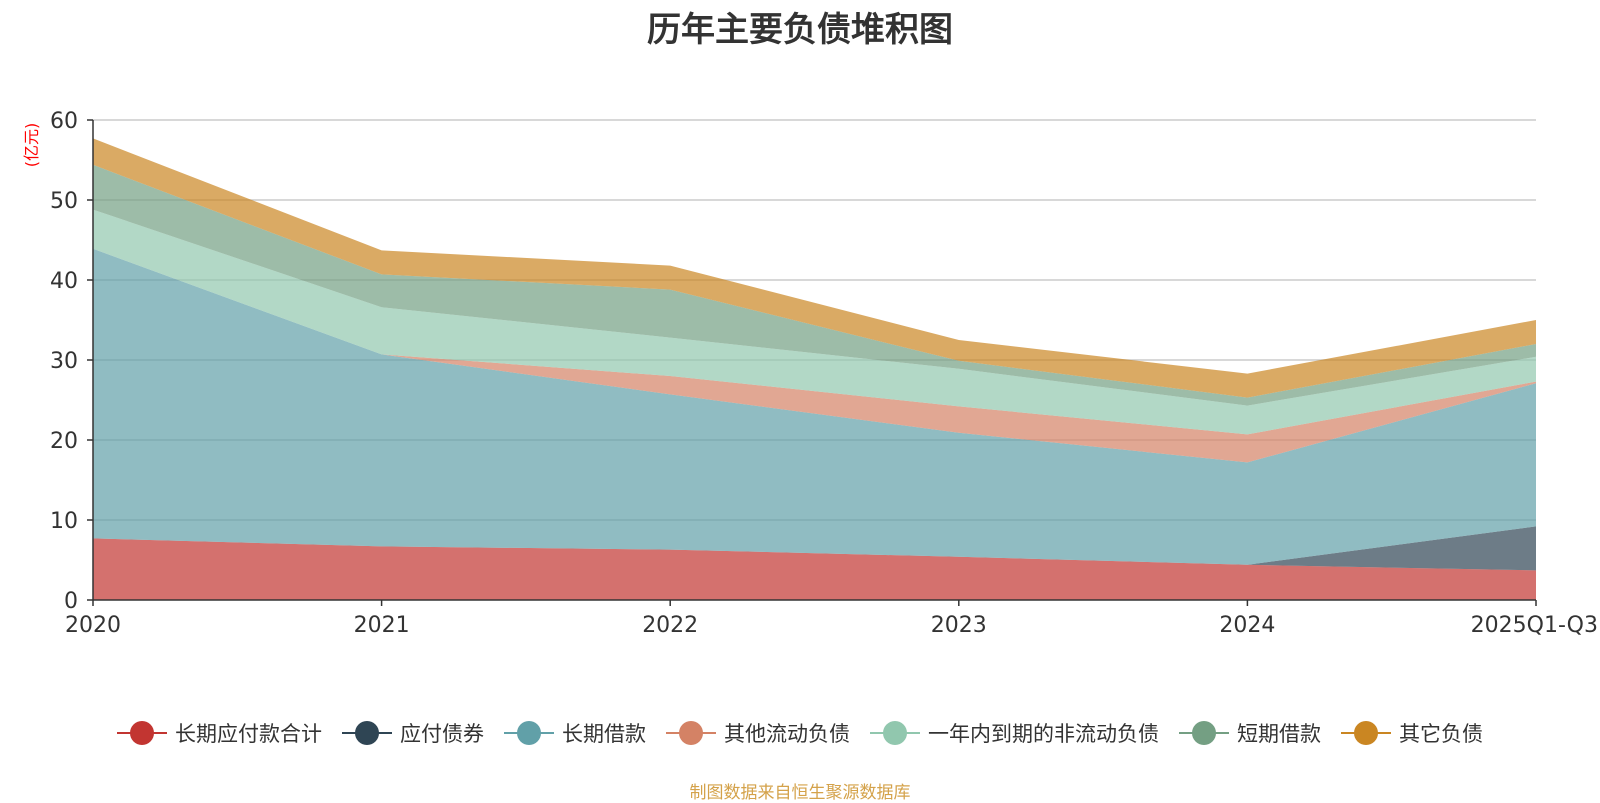  I want to click on x-tick-label: 2024, so click(1247, 625).